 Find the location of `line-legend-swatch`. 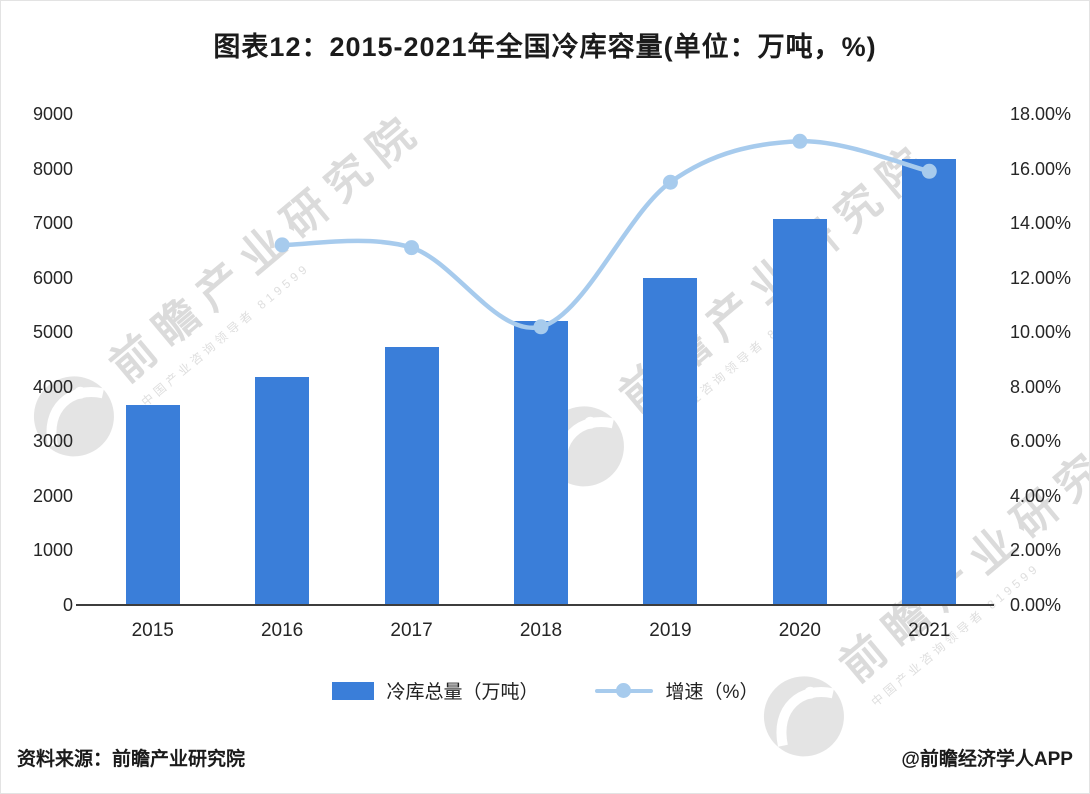

line-legend-swatch is located at coordinates (623, 690).